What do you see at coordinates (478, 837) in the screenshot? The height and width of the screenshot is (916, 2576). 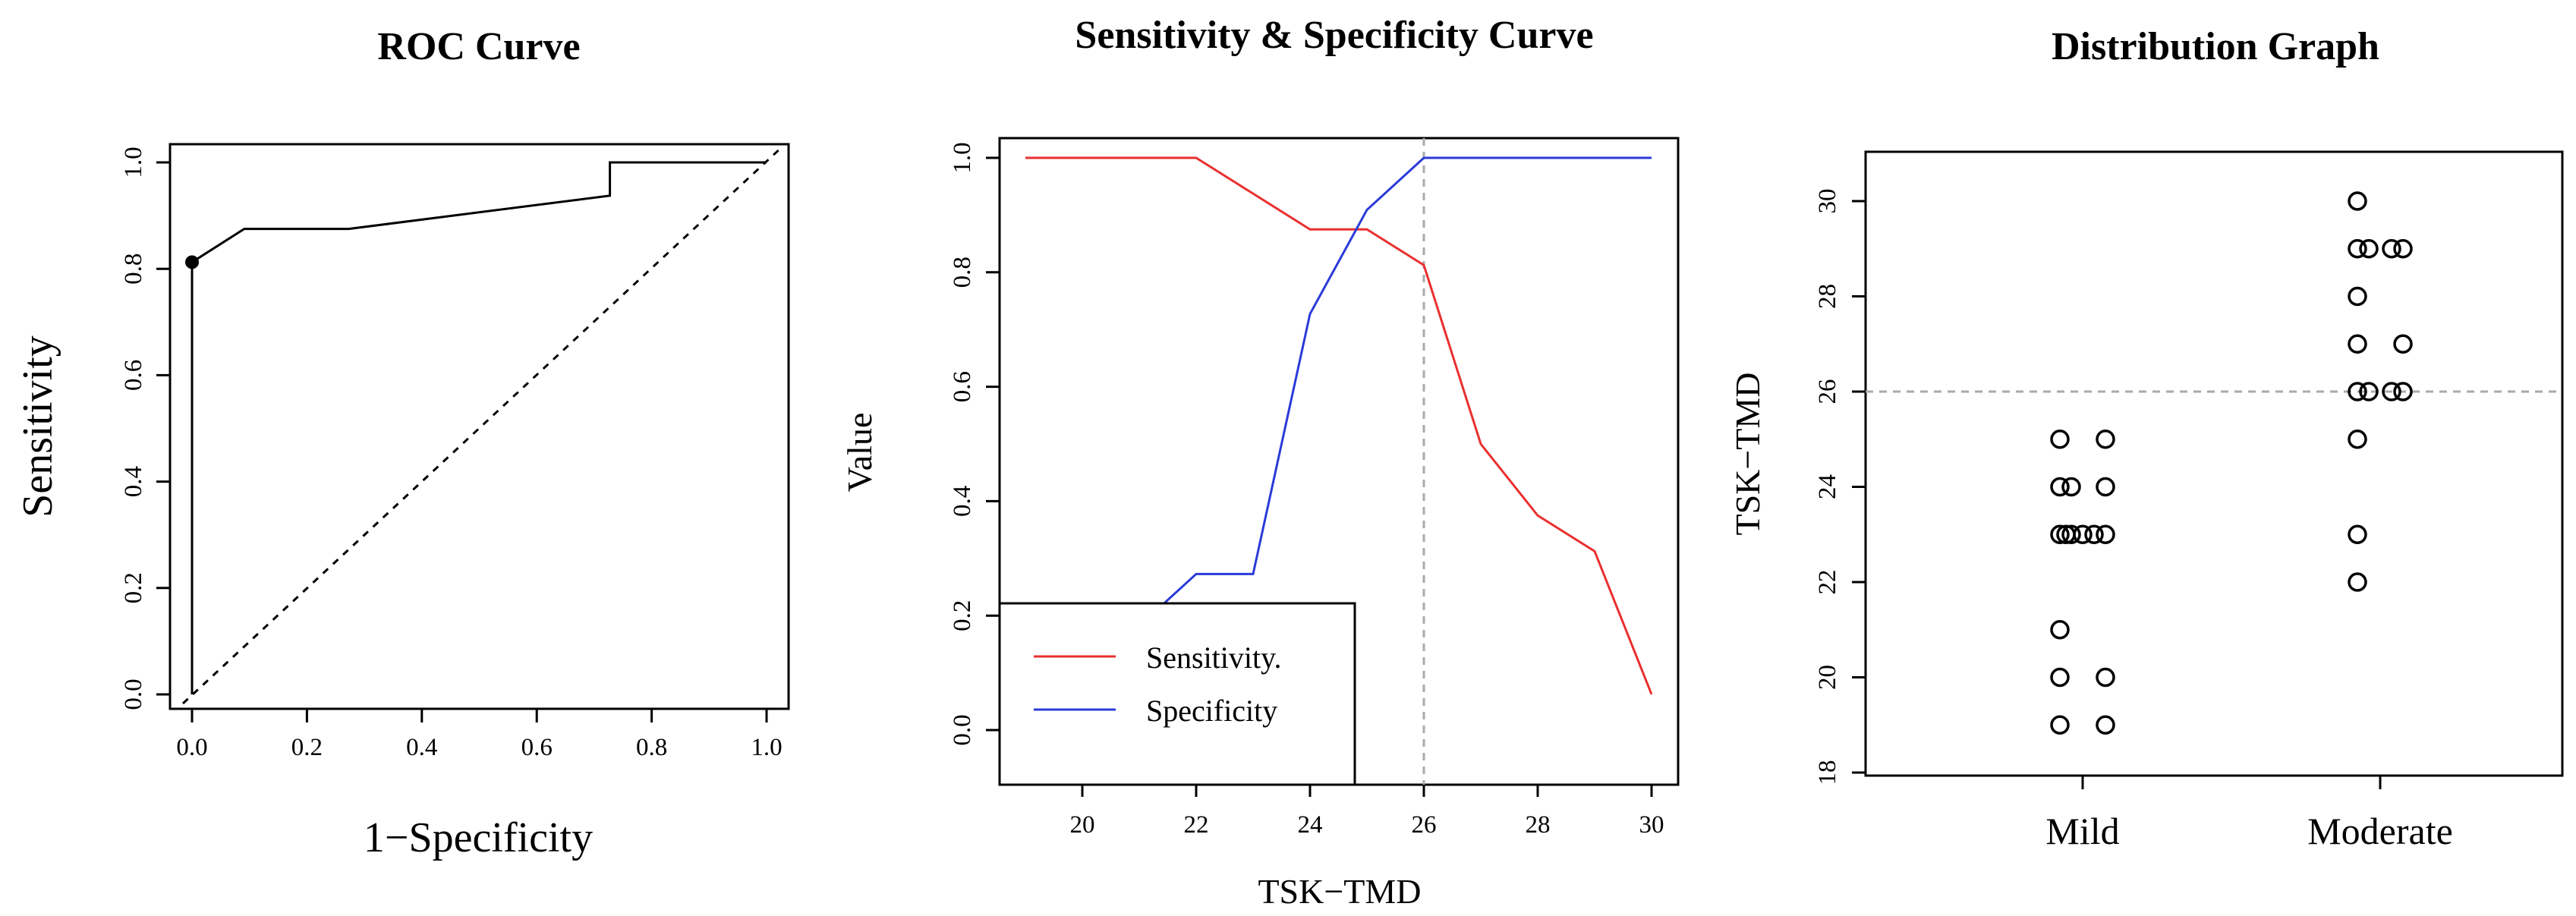 I see `roc-x-label: 1−Specificity` at bounding box center [478, 837].